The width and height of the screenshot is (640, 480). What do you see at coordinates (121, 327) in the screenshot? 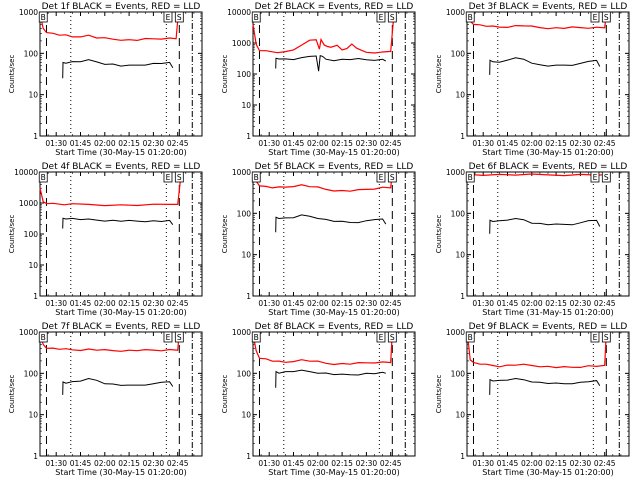
I see `chart-title: Det 7f BLACK = Events, RED = LLD` at bounding box center [121, 327].